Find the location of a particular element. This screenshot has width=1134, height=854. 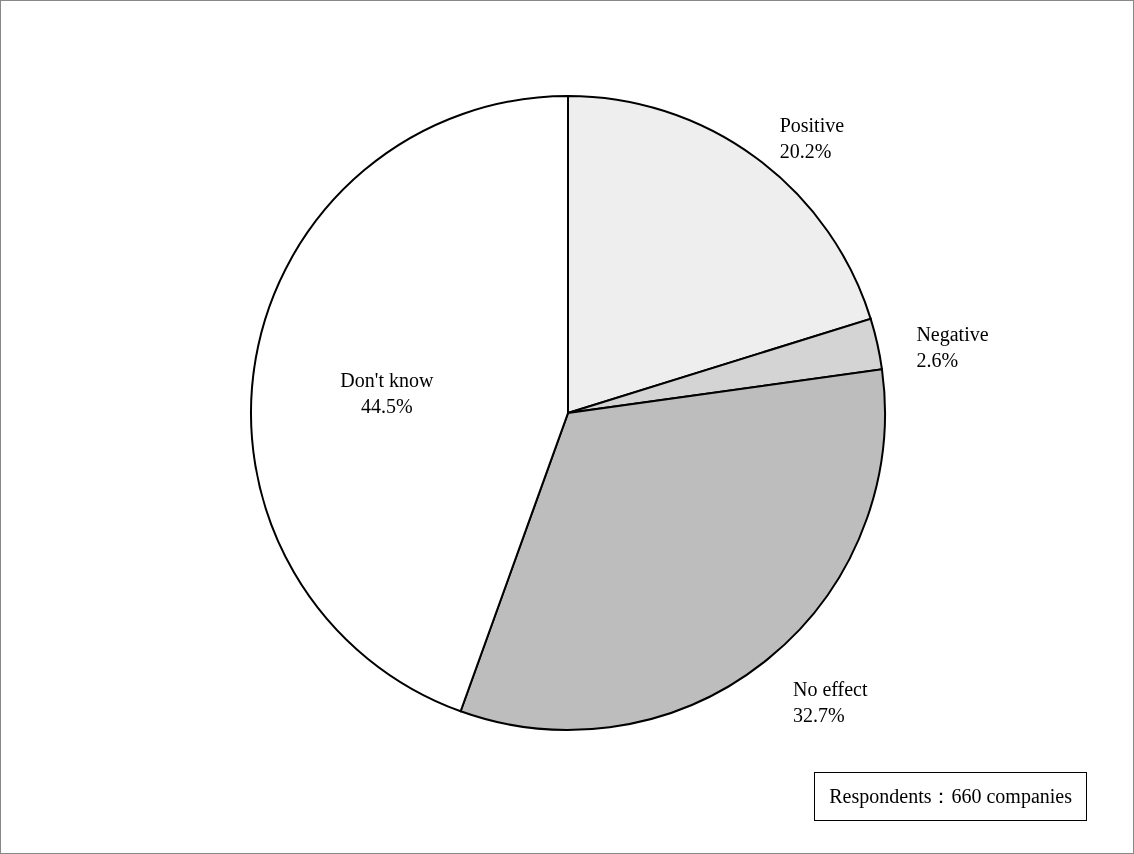

text: Respondents：660 companies is located at coordinates (950, 796).